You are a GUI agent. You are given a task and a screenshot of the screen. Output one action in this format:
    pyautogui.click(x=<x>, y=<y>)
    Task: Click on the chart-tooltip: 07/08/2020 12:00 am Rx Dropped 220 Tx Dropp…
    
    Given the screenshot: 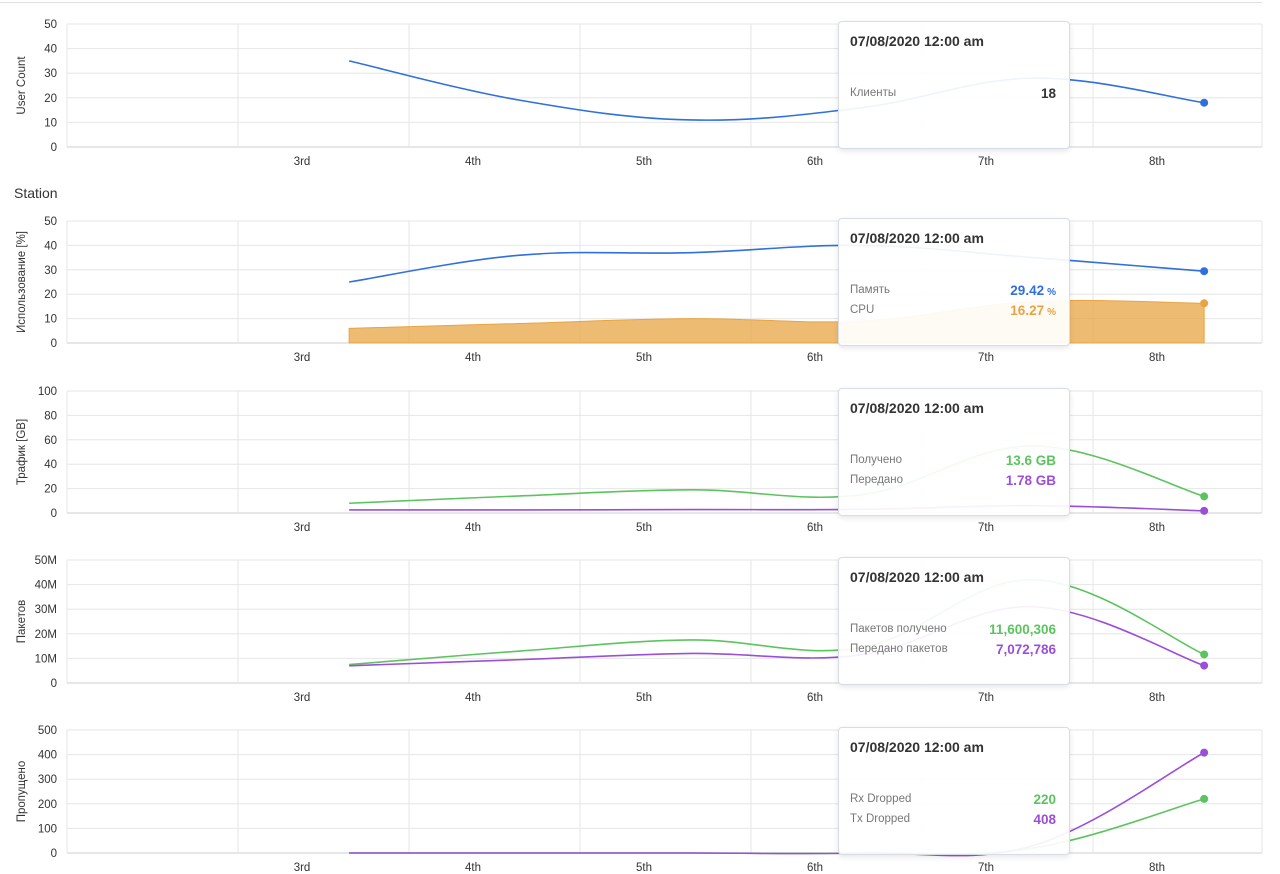 What is the action you would take?
    pyautogui.click(x=954, y=791)
    